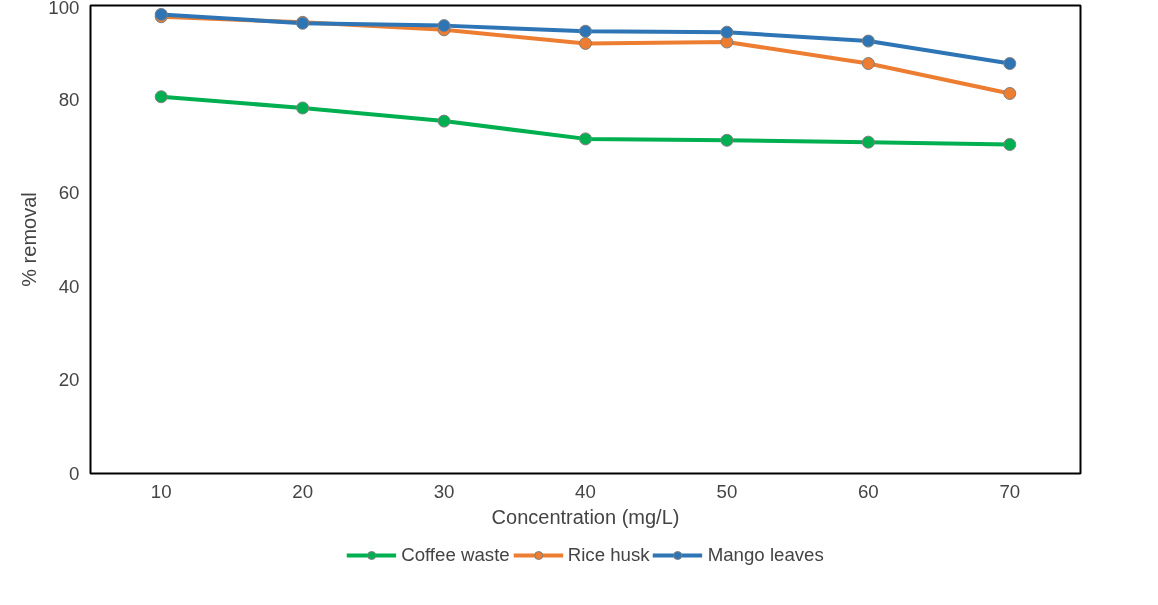 The width and height of the screenshot is (1158, 605). I want to click on x-tick-label: 20, so click(303, 491).